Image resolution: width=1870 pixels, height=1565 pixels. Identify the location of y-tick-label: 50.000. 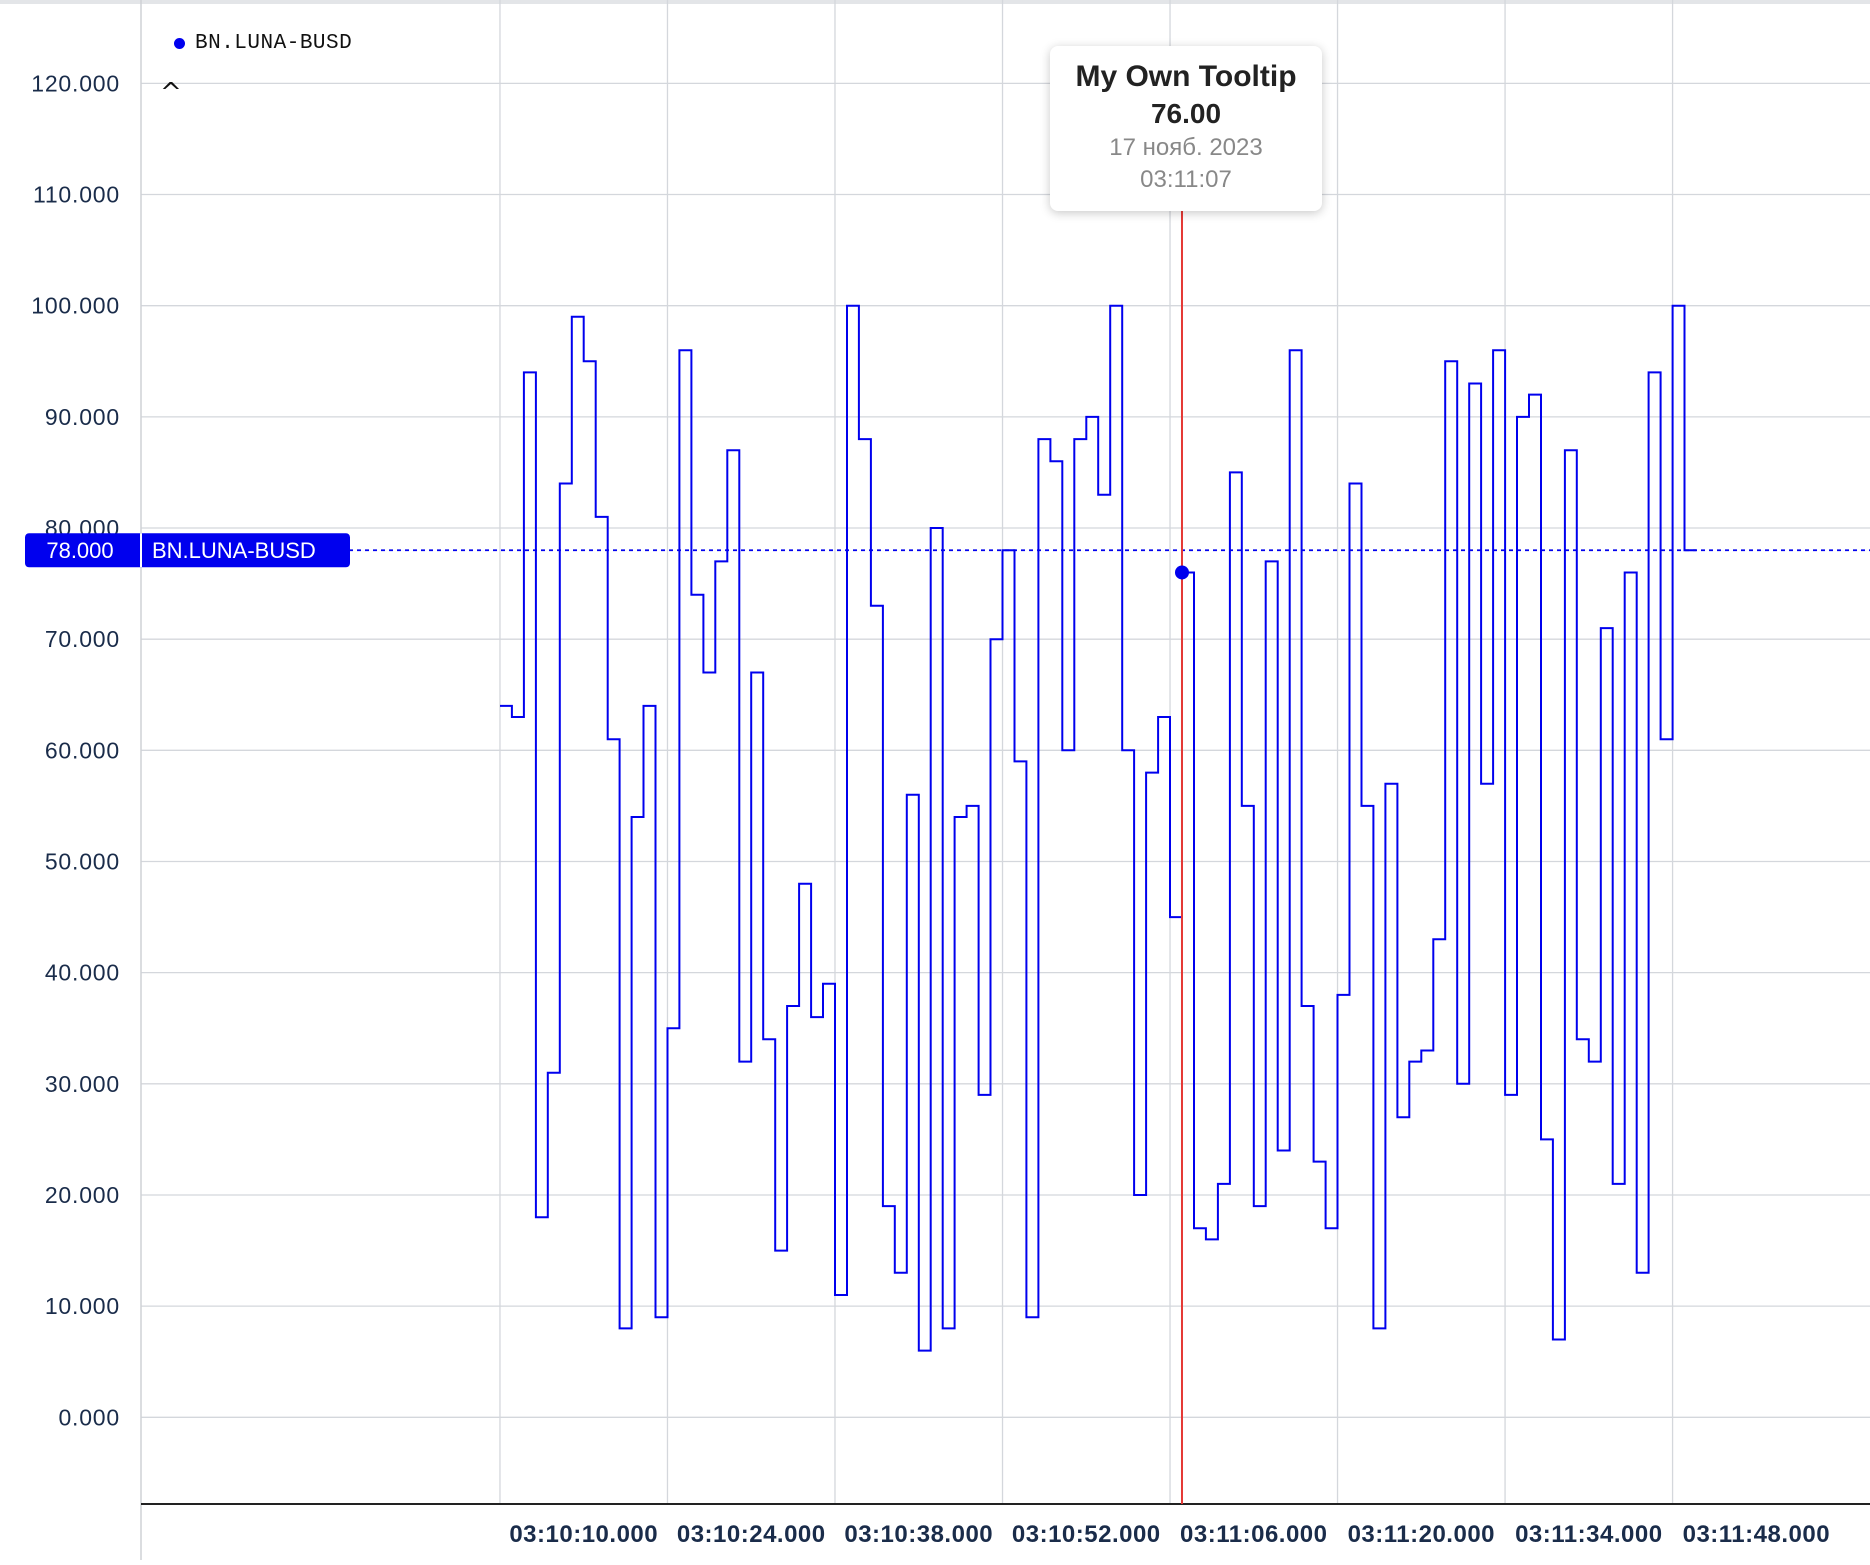
(82, 861).